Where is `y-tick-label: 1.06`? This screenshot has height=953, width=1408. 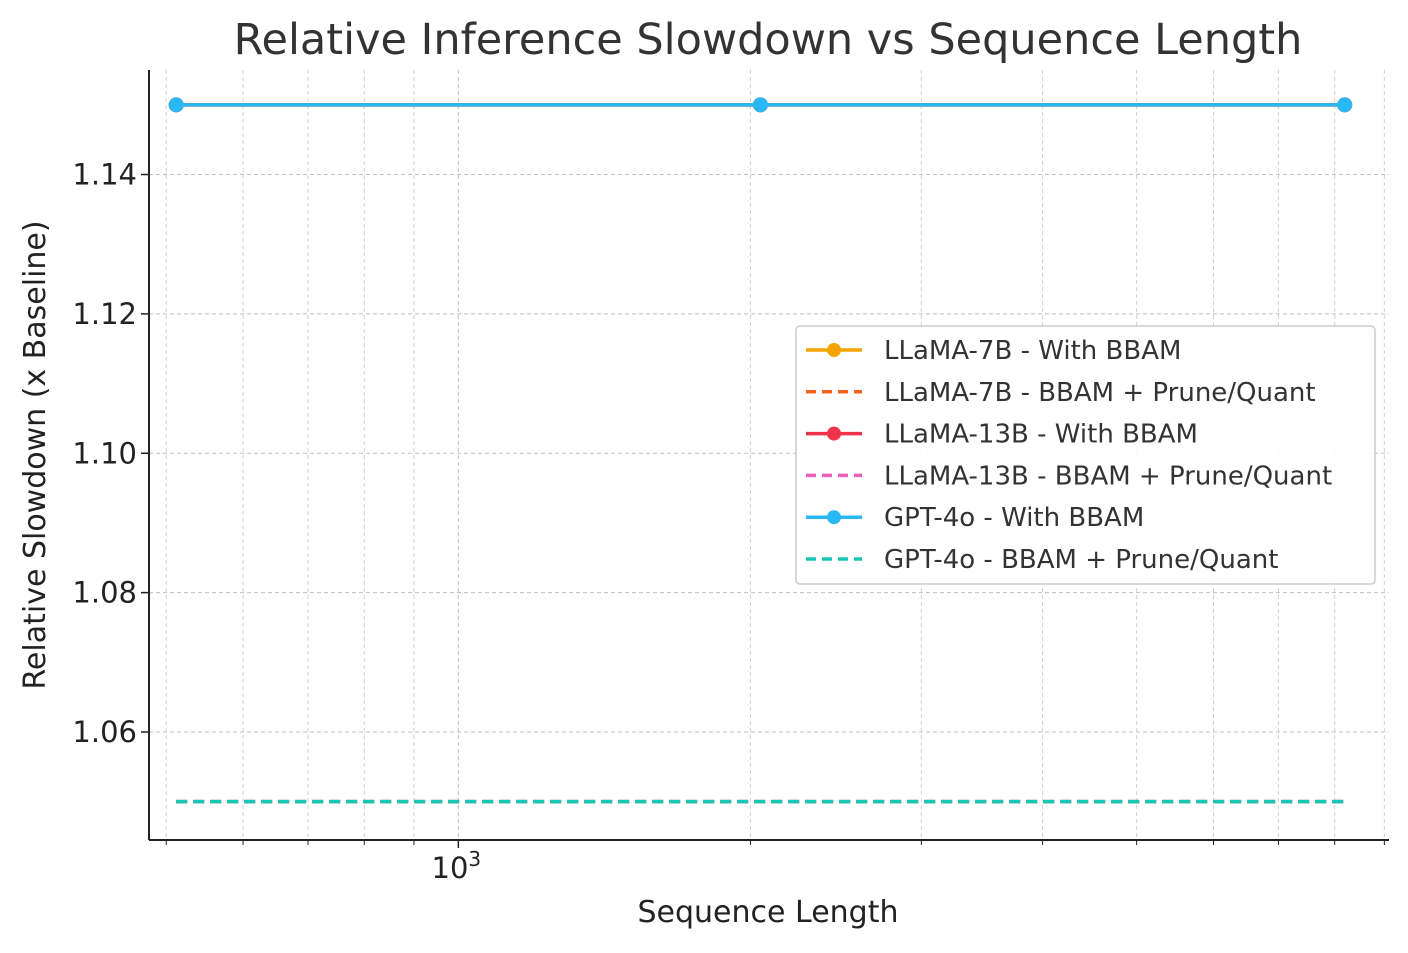
y-tick-label: 1.06 is located at coordinates (104, 732).